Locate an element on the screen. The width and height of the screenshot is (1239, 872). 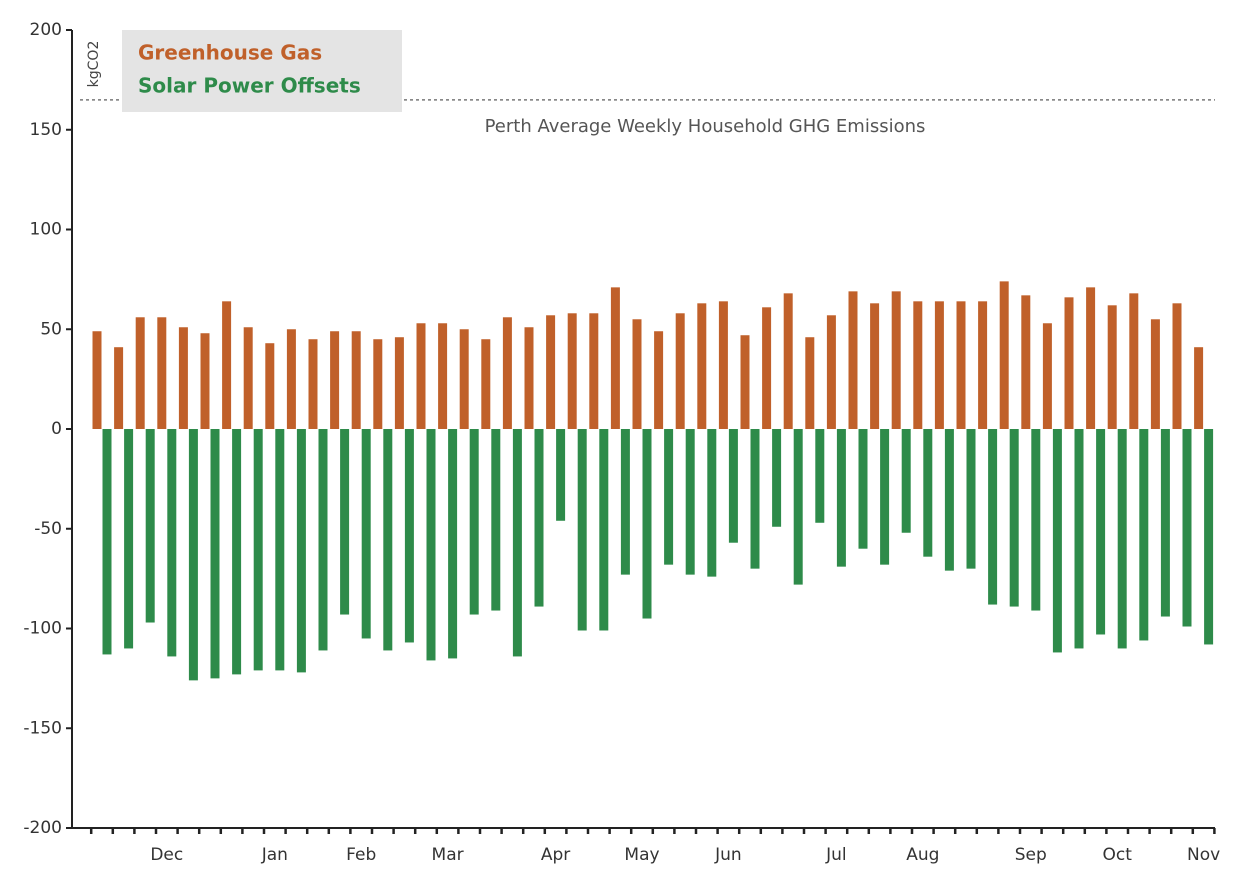
x-tick-label: Sep is located at coordinates (1031, 855).